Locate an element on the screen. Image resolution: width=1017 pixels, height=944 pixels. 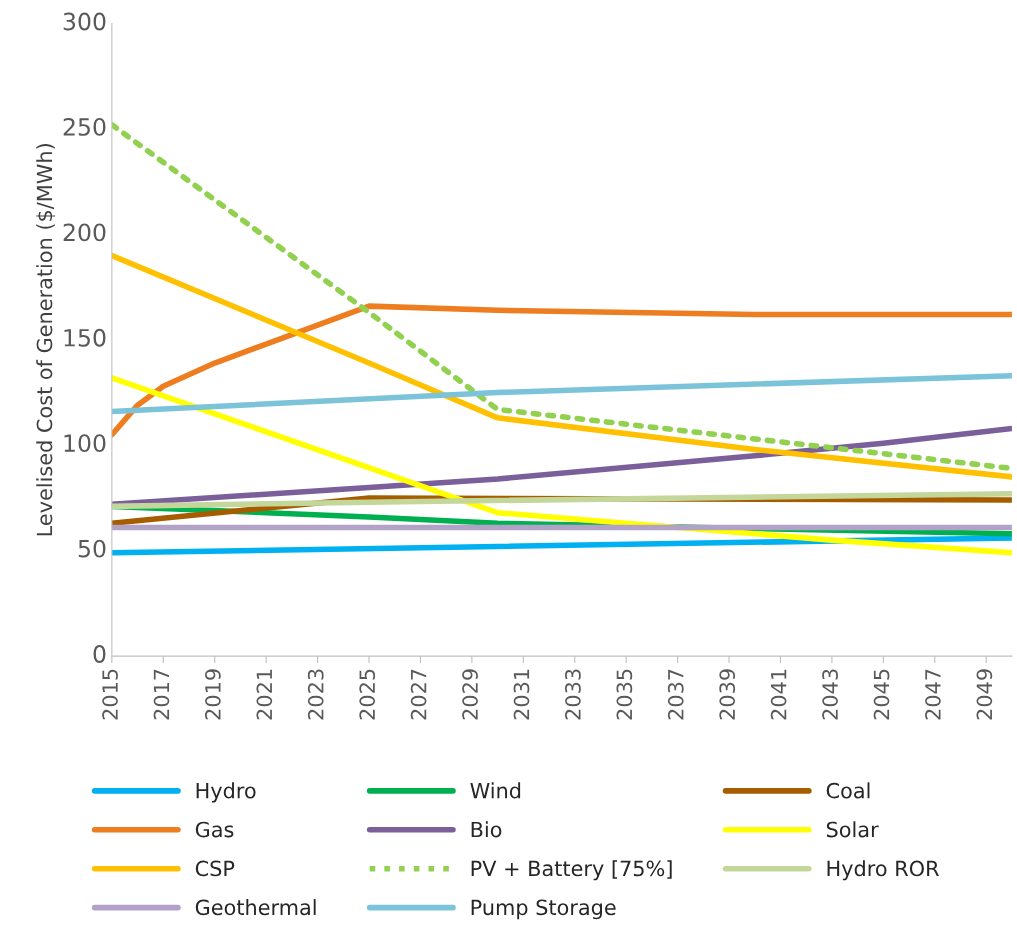
x-tick-label: 2021 is located at coordinates (264, 694).